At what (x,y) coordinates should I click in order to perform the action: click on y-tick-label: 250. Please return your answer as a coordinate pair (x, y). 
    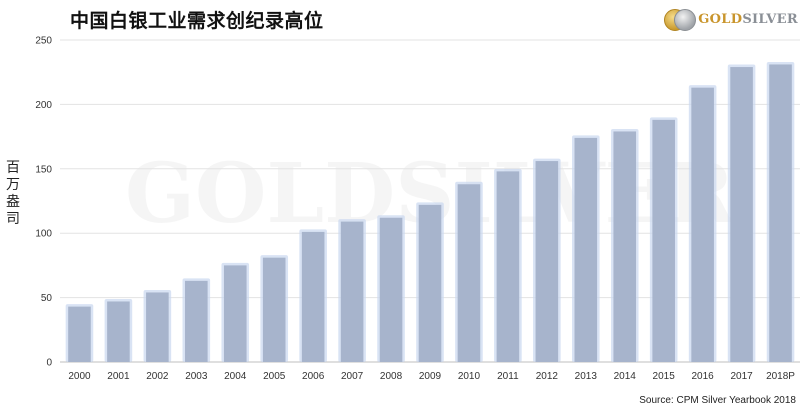
    Looking at the image, I should click on (43, 41).